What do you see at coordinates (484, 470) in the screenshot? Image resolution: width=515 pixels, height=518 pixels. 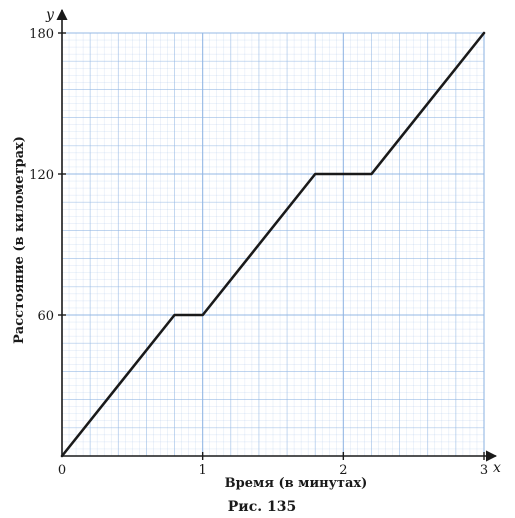 I see `x-tick-label: 3` at bounding box center [484, 470].